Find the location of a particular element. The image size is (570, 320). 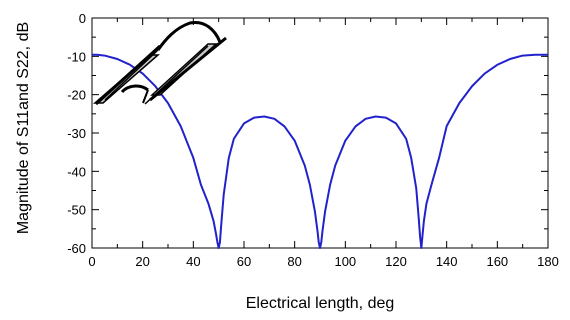

y-tick-label: -20 is located at coordinates (76, 95).